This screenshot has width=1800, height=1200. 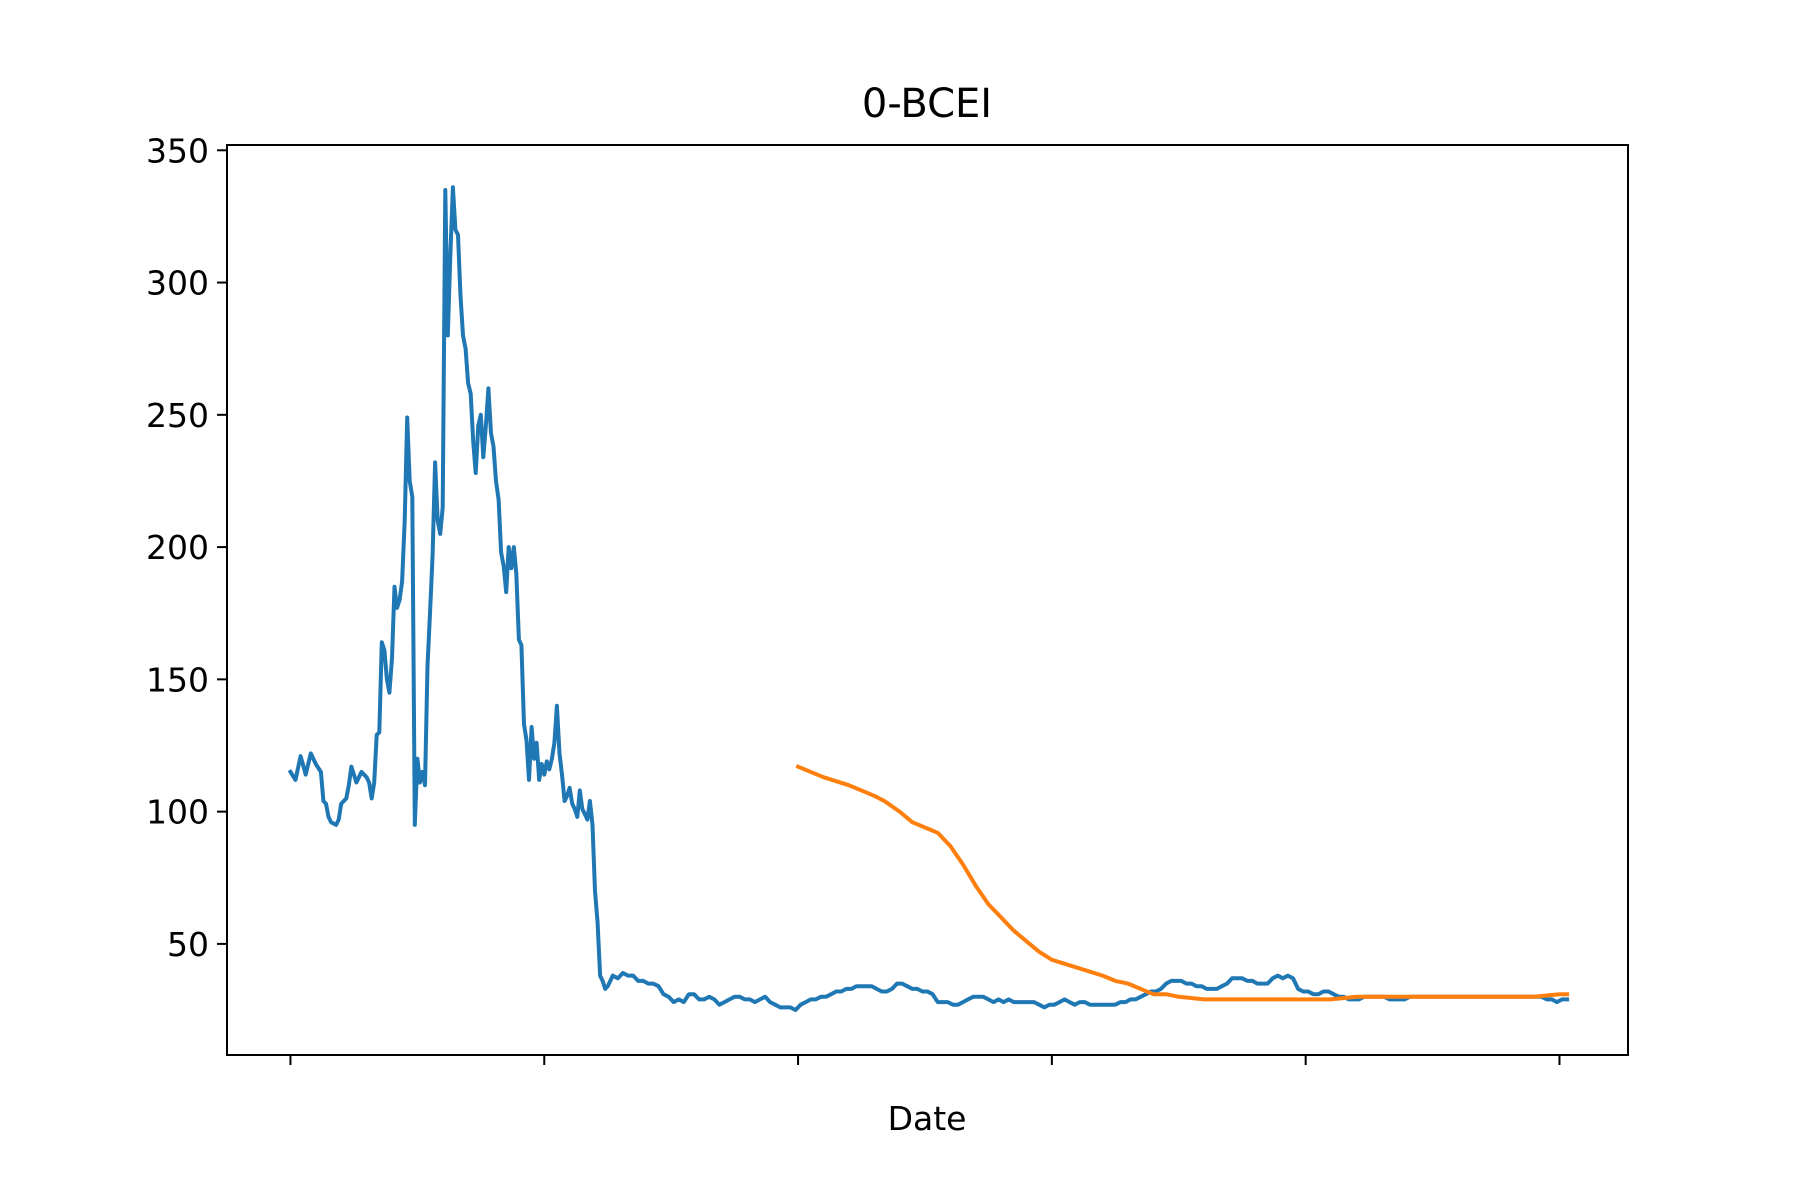 What do you see at coordinates (177, 547) in the screenshot?
I see `y-tick-label-200: 200` at bounding box center [177, 547].